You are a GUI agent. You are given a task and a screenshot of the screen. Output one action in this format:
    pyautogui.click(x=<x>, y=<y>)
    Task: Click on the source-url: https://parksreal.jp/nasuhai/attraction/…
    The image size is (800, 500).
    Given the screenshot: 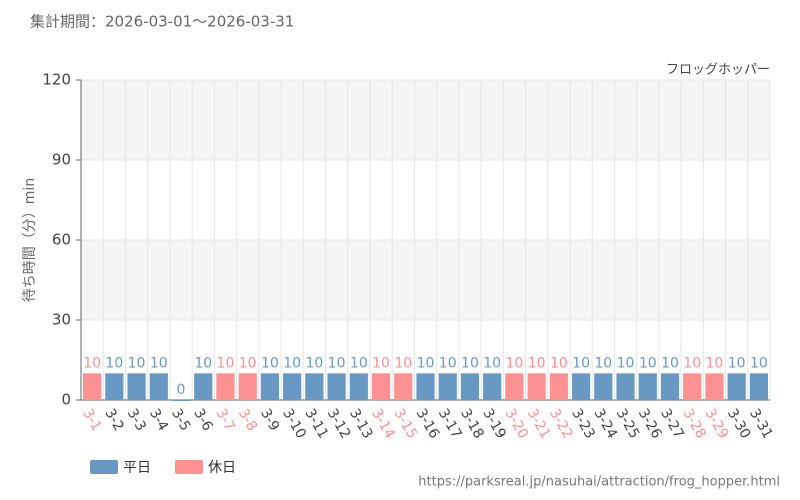 What is the action you would take?
    pyautogui.click(x=599, y=482)
    